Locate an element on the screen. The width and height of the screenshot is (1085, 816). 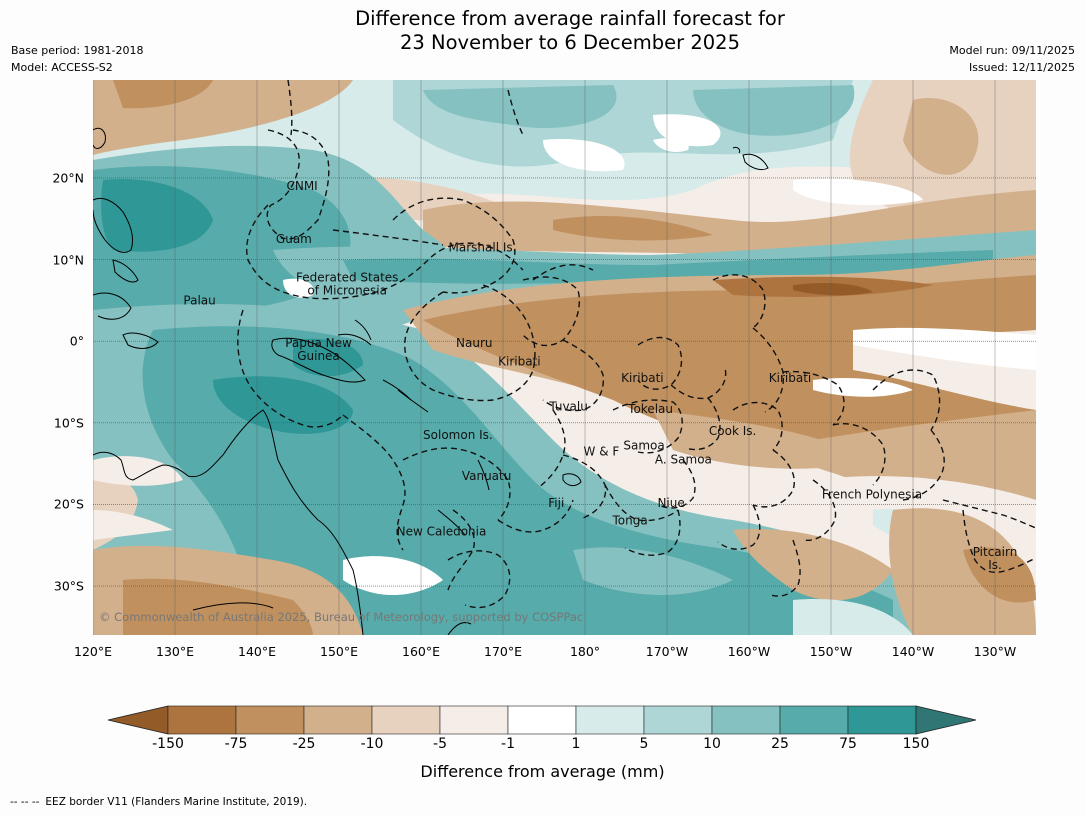
x-tick-label: 160°E is located at coordinates (421, 651).